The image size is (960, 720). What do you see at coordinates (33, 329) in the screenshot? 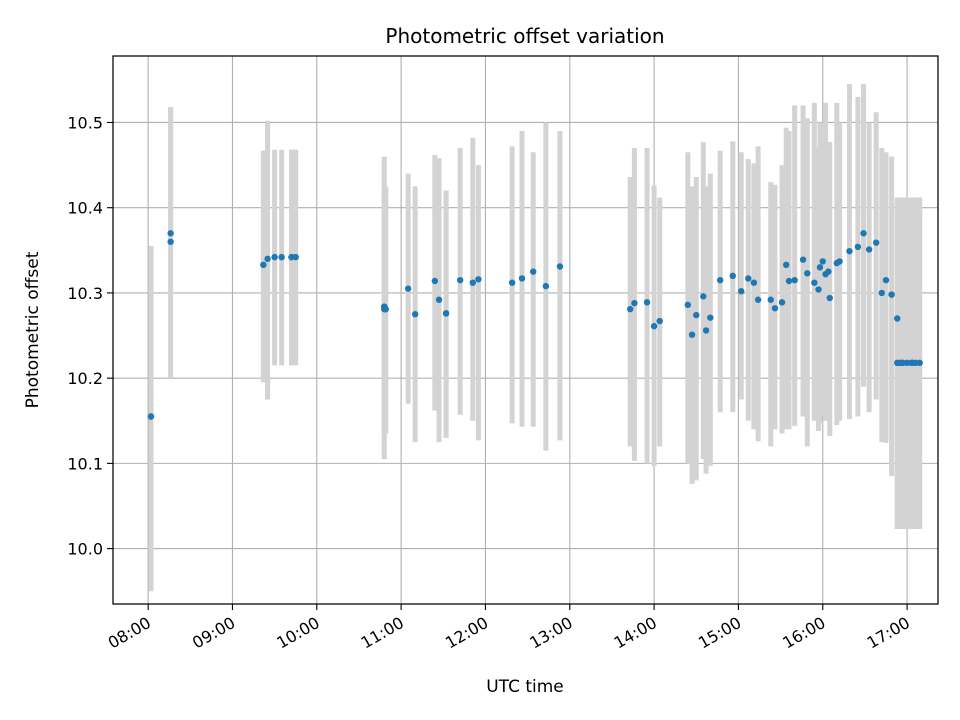
I see `y-axis-label: Photometric offset` at bounding box center [33, 329].